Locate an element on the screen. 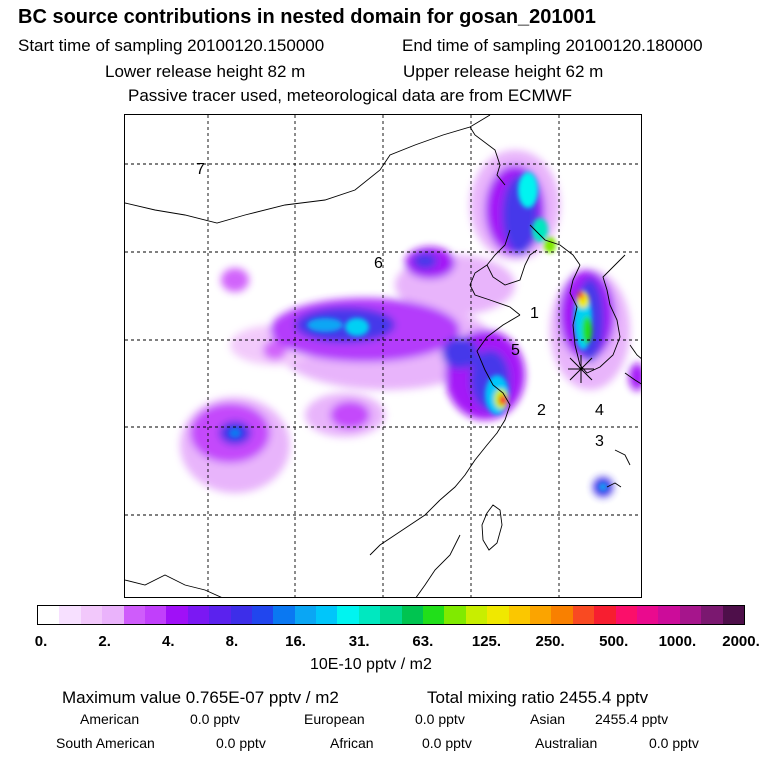  color-scale-tick-label: 63. is located at coordinates (423, 641).